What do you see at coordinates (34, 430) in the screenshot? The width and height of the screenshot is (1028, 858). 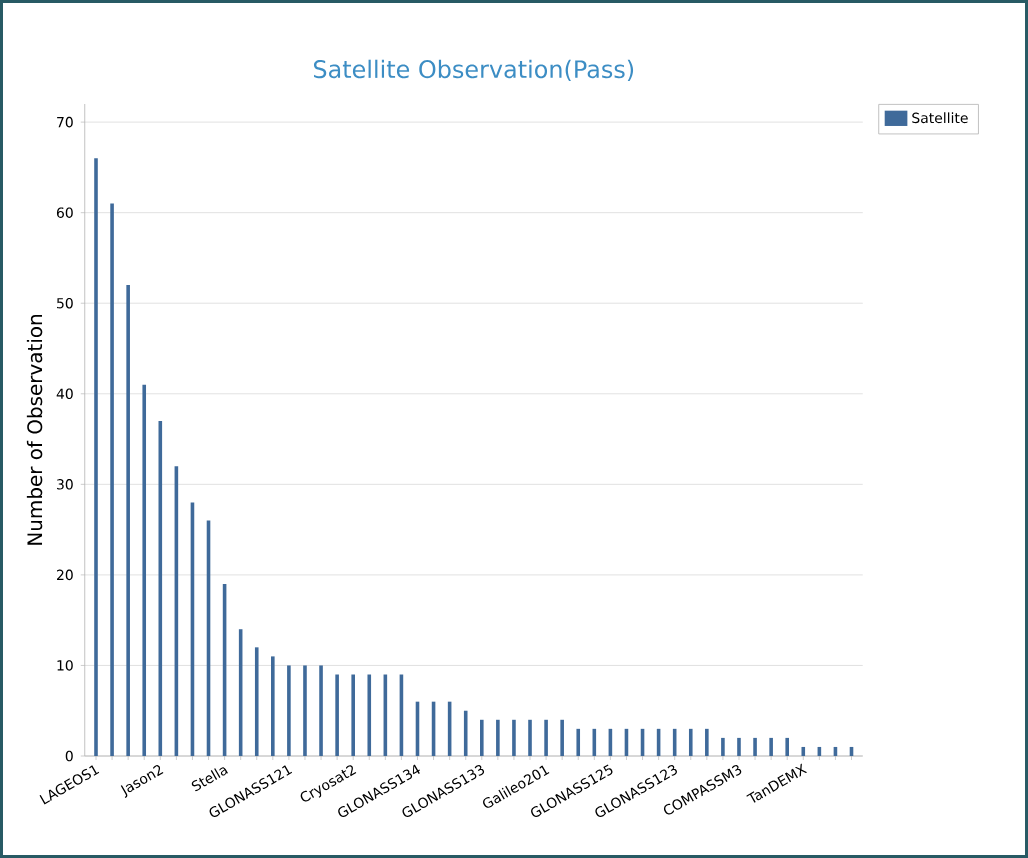 I see `y-axis-title: Number of Observation` at bounding box center [34, 430].